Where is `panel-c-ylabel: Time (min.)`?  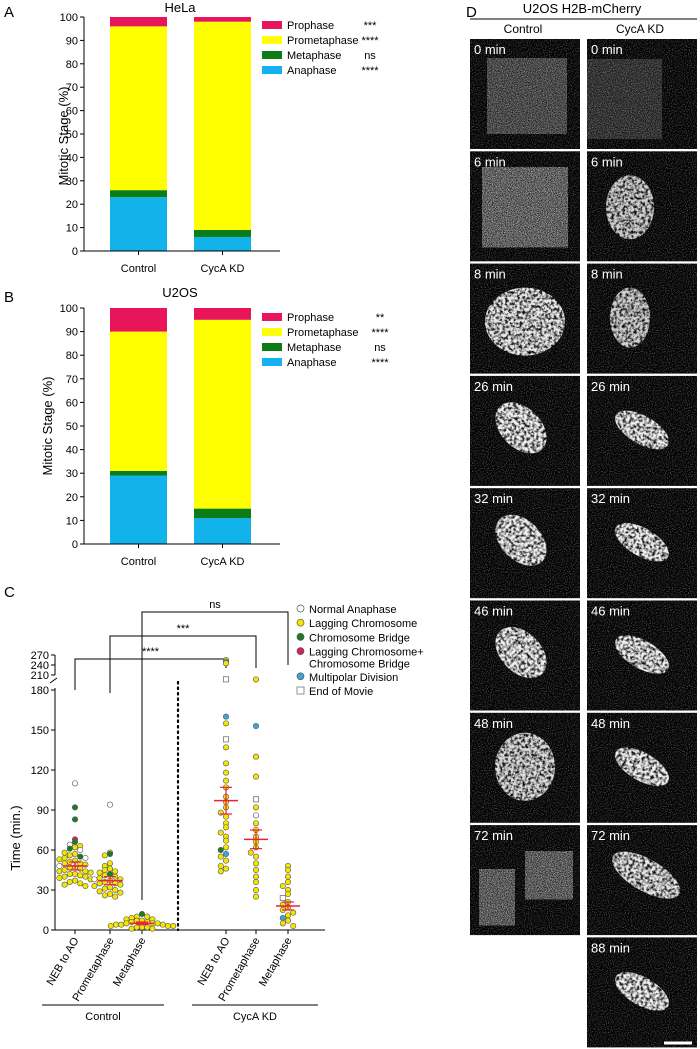 panel-c-ylabel: Time (min.) is located at coordinates (15, 837).